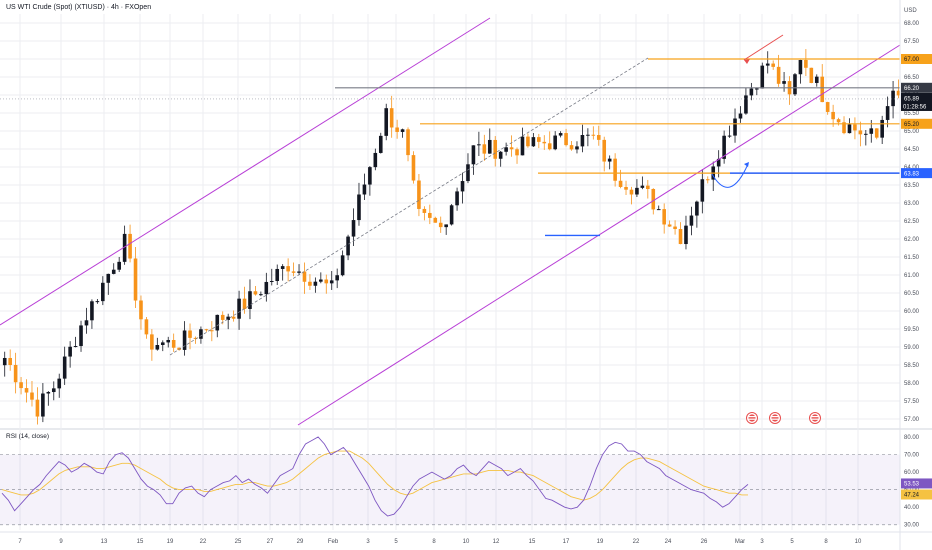 The width and height of the screenshot is (932, 550). What do you see at coordinates (704, 542) in the screenshot?
I see `x-tick-label: 26` at bounding box center [704, 542].